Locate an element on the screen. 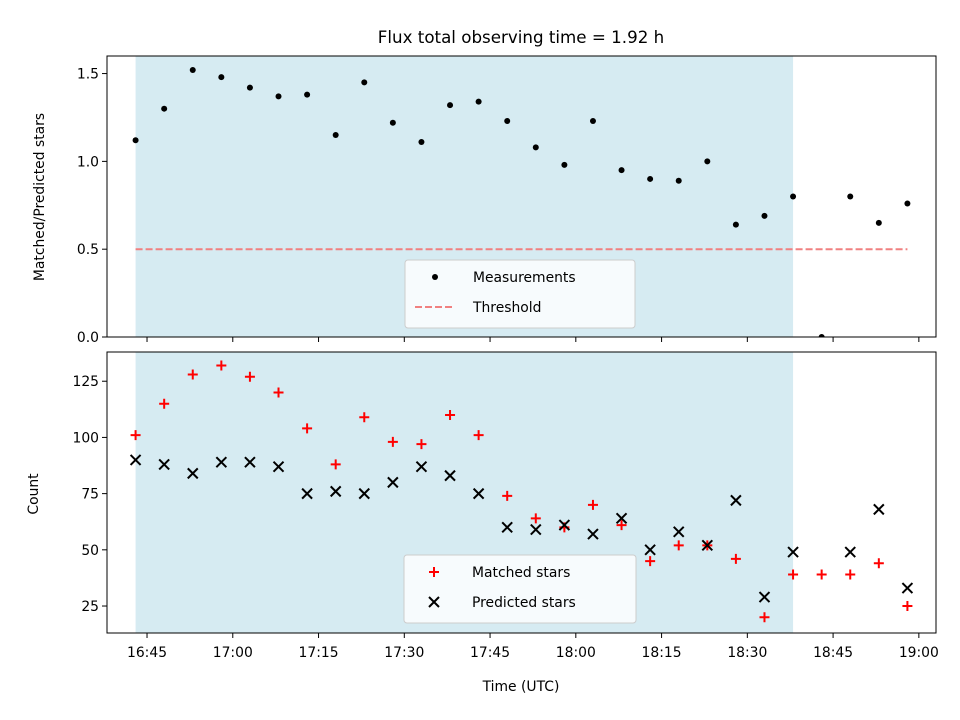 The image size is (960, 720). x-tick-label: 17:45 is located at coordinates (490, 653).